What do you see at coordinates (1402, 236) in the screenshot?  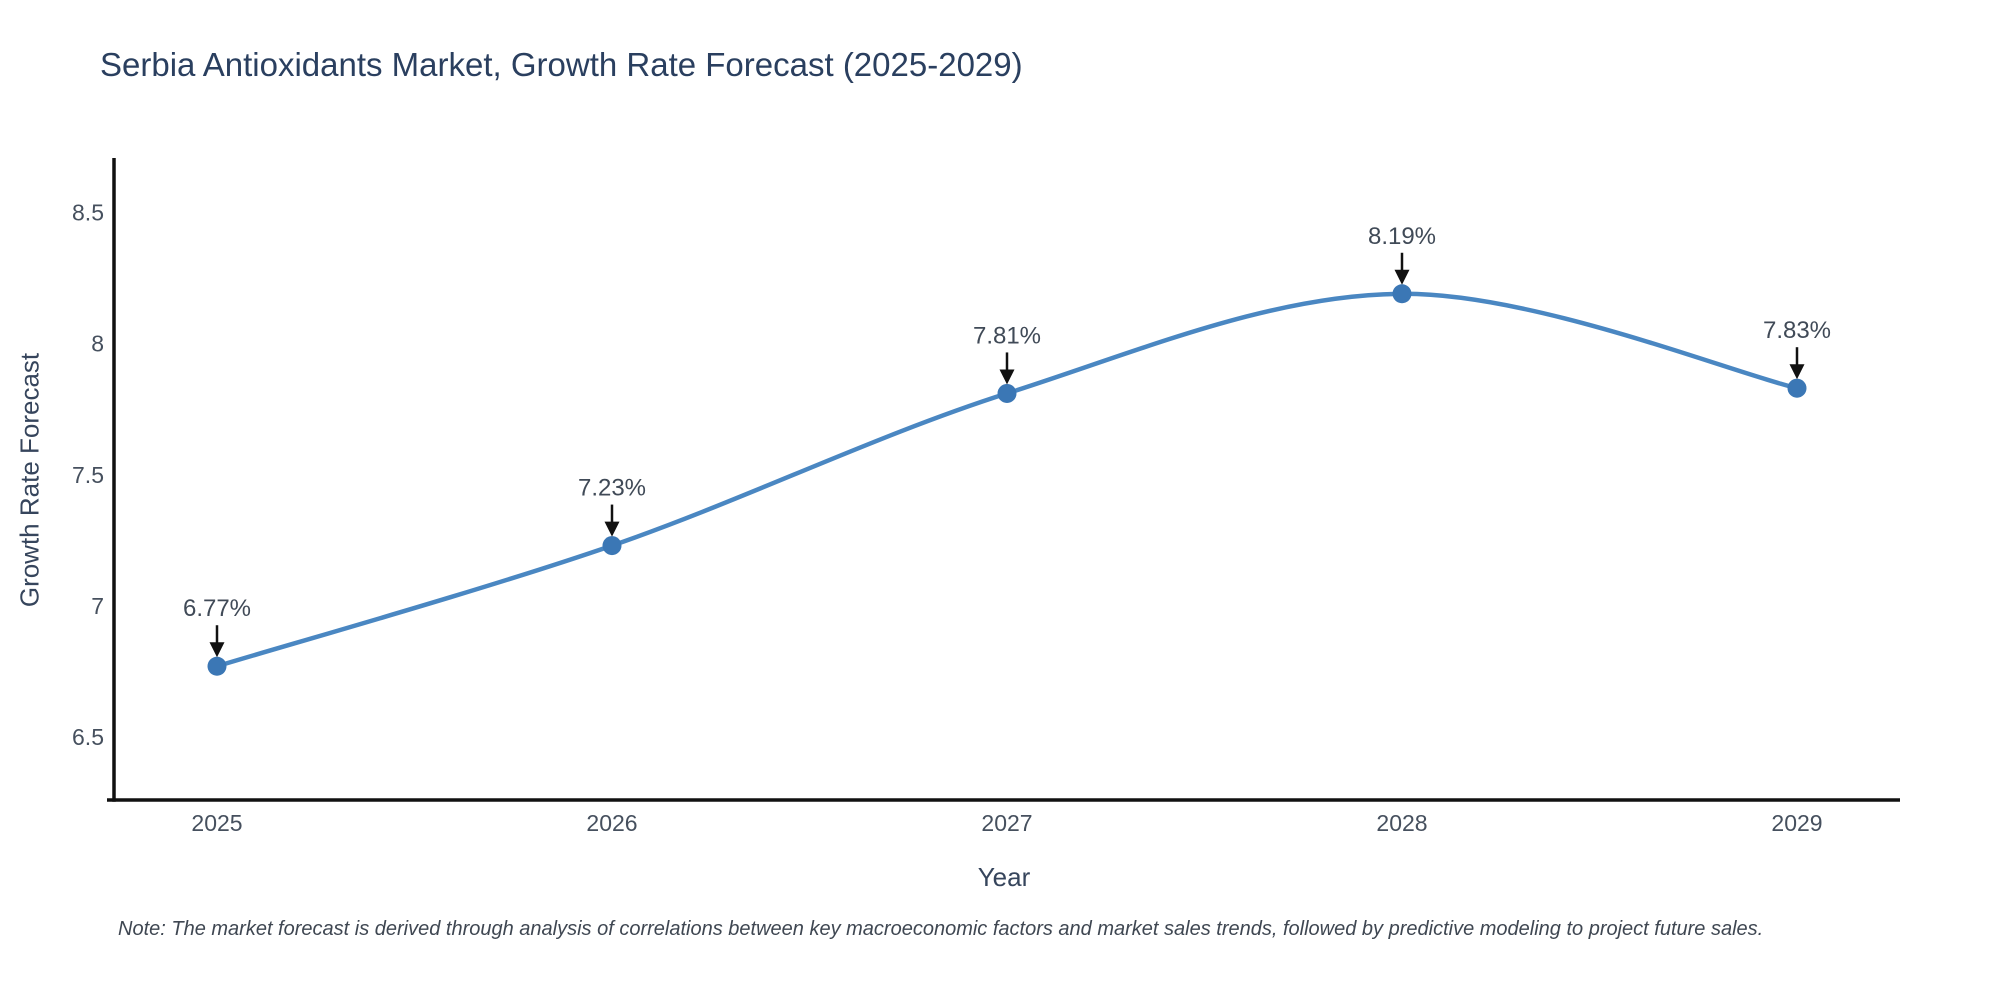 I see `annotation-label: 8.19%` at bounding box center [1402, 236].